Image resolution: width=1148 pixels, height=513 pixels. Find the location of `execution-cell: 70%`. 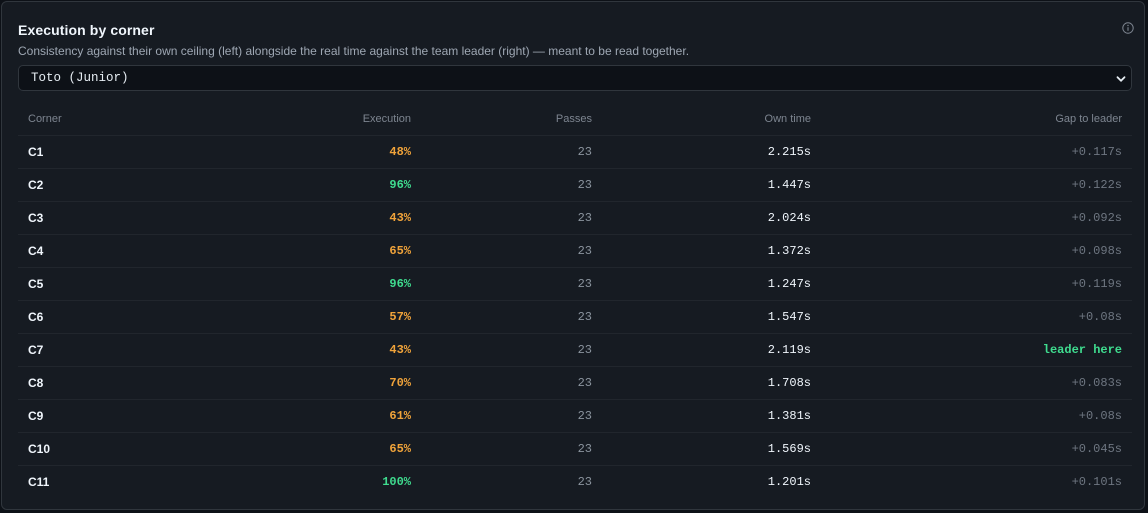

execution-cell: 70% is located at coordinates (294, 383).